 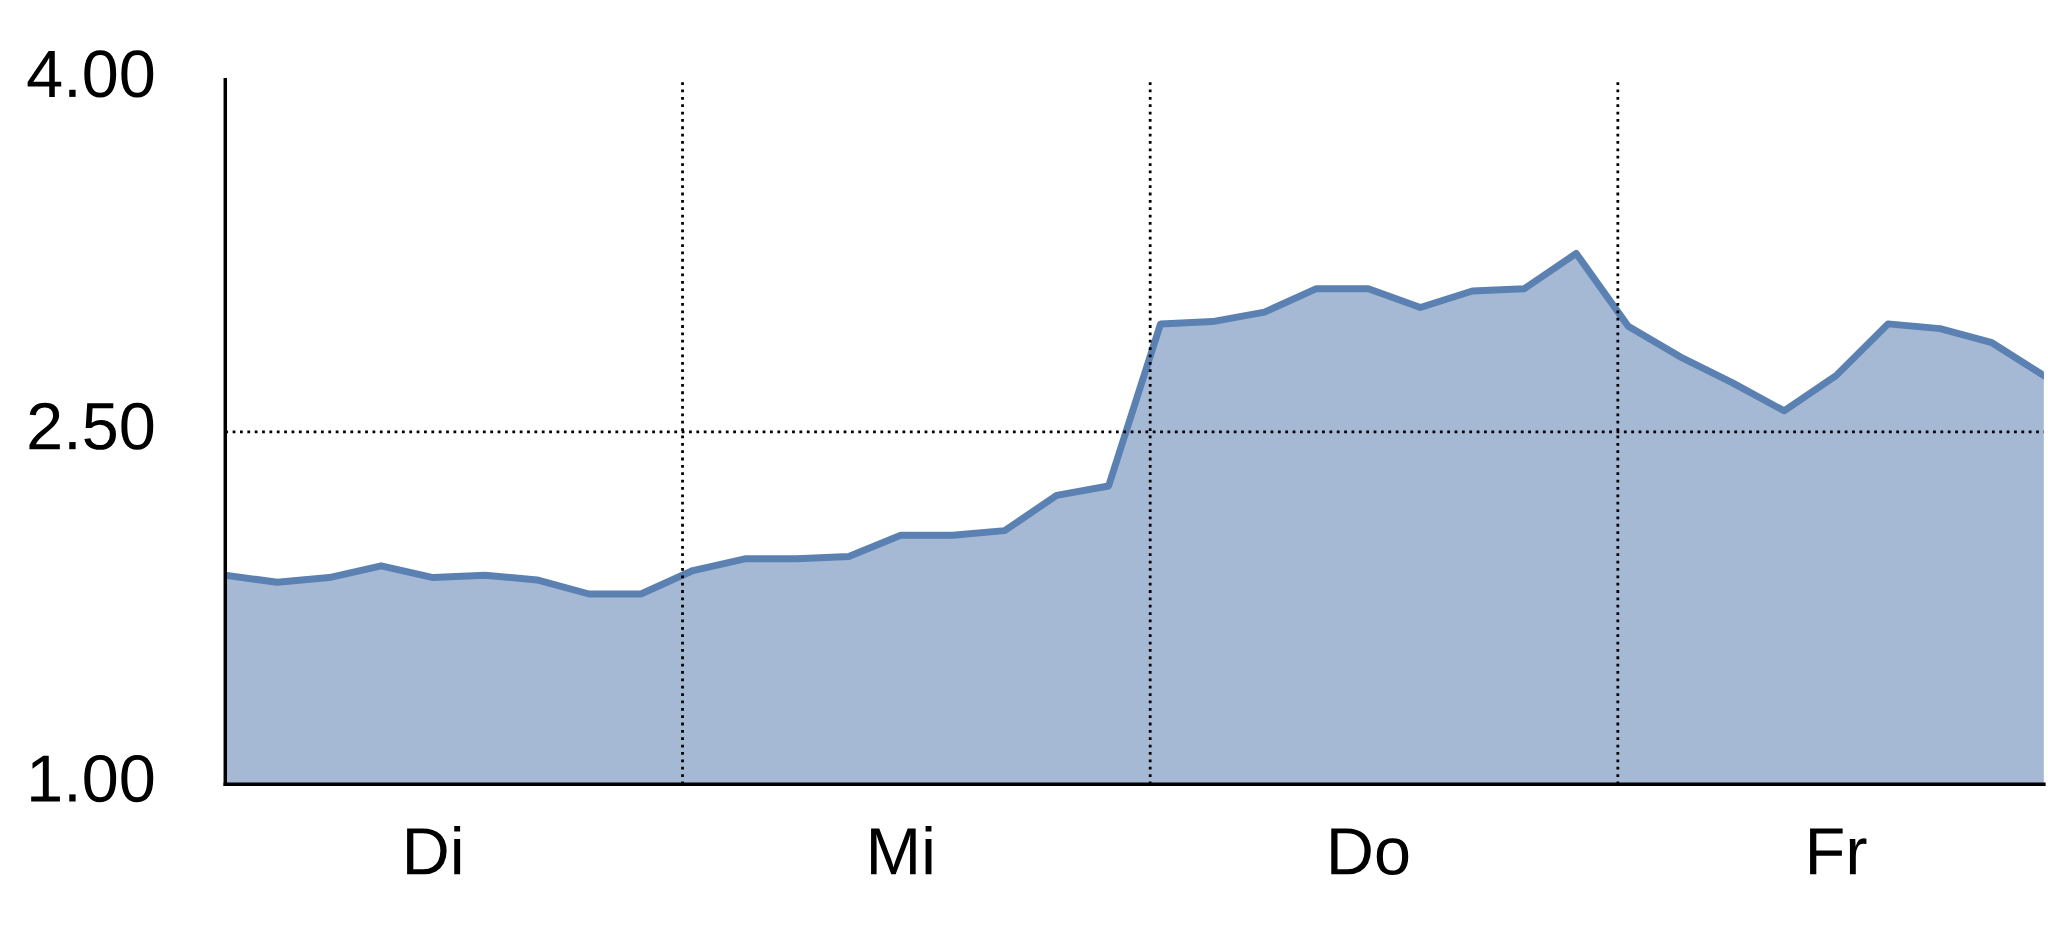 I want to click on x-tick-label: Mi, so click(x=901, y=850).